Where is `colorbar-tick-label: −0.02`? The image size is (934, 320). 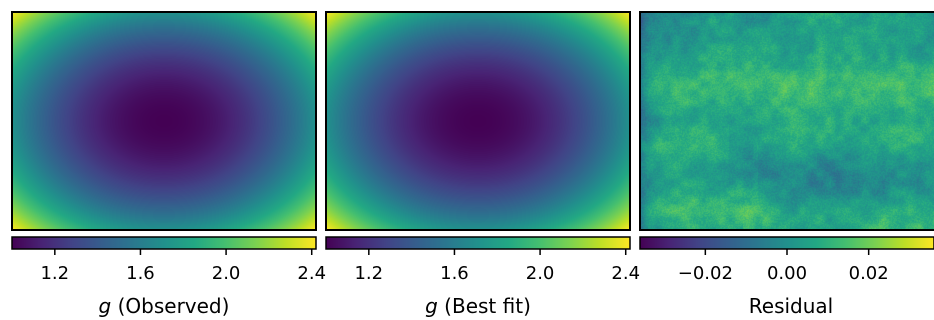
colorbar-tick-label: −0.02 is located at coordinates (705, 273).